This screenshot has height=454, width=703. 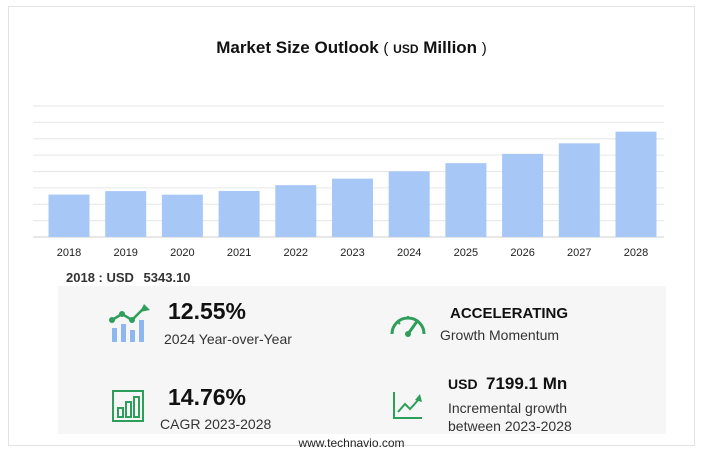 I want to click on chart-title: Market Size Outlook ( USD Million ), so click(x=351, y=48).